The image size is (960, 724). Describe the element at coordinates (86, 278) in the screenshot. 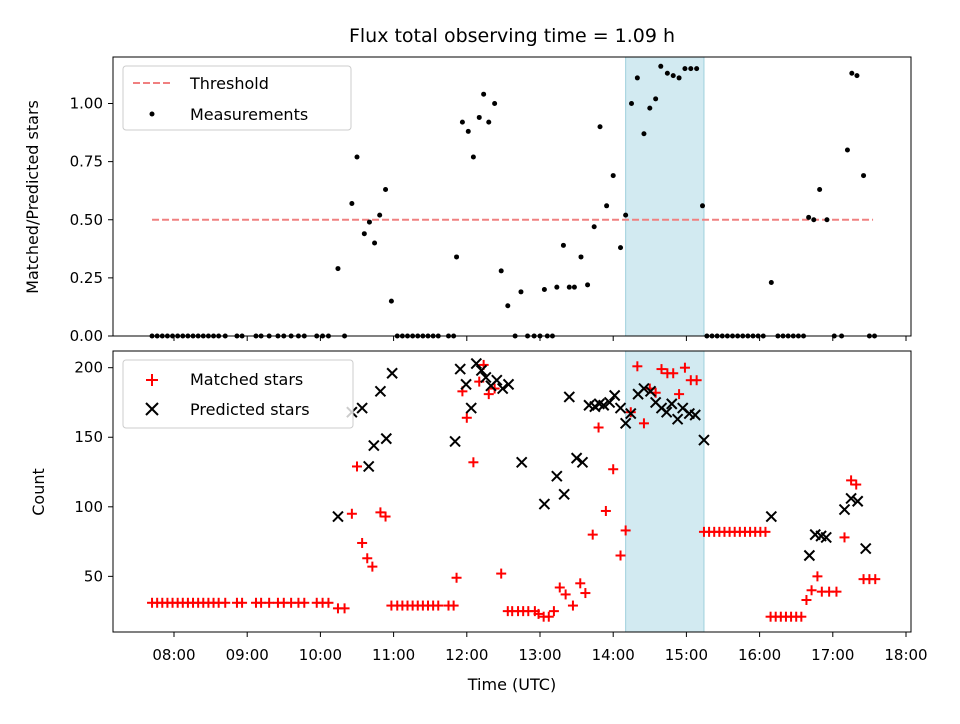

I see `top-y-tick-label: 0.25` at that location.